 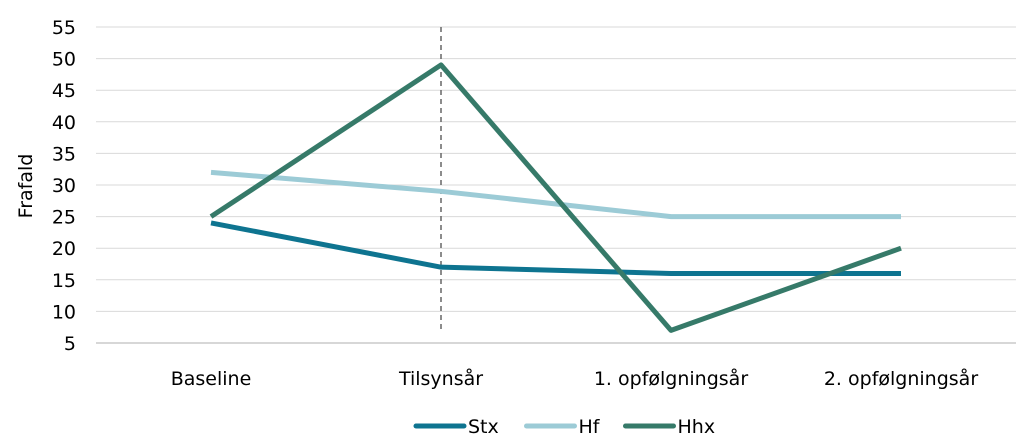 What do you see at coordinates (564, 426) in the screenshot?
I see `legend: Stx Hf Hhx` at bounding box center [564, 426].